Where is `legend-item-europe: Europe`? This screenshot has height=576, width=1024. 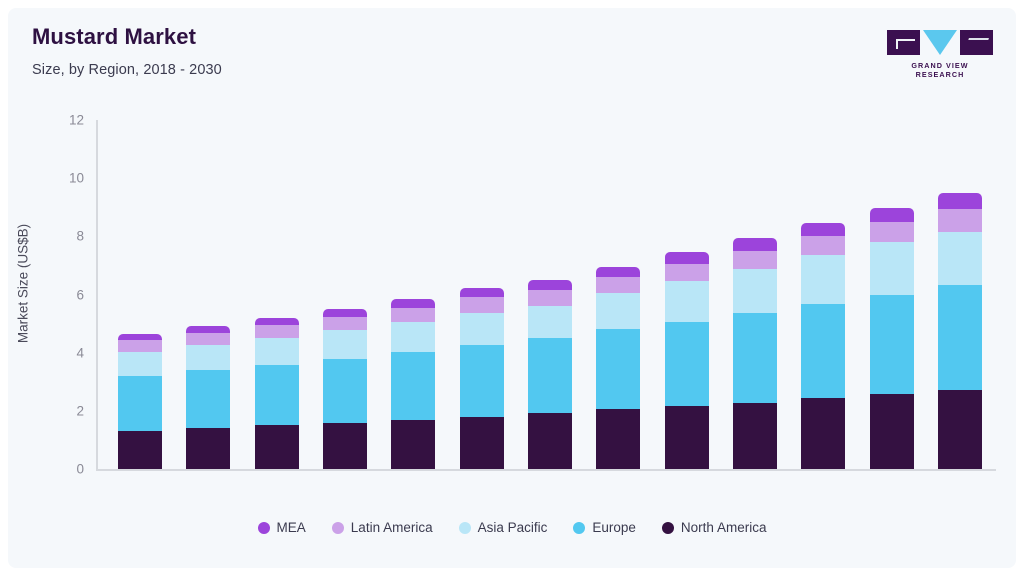 legend-item-europe: Europe is located at coordinates (604, 527).